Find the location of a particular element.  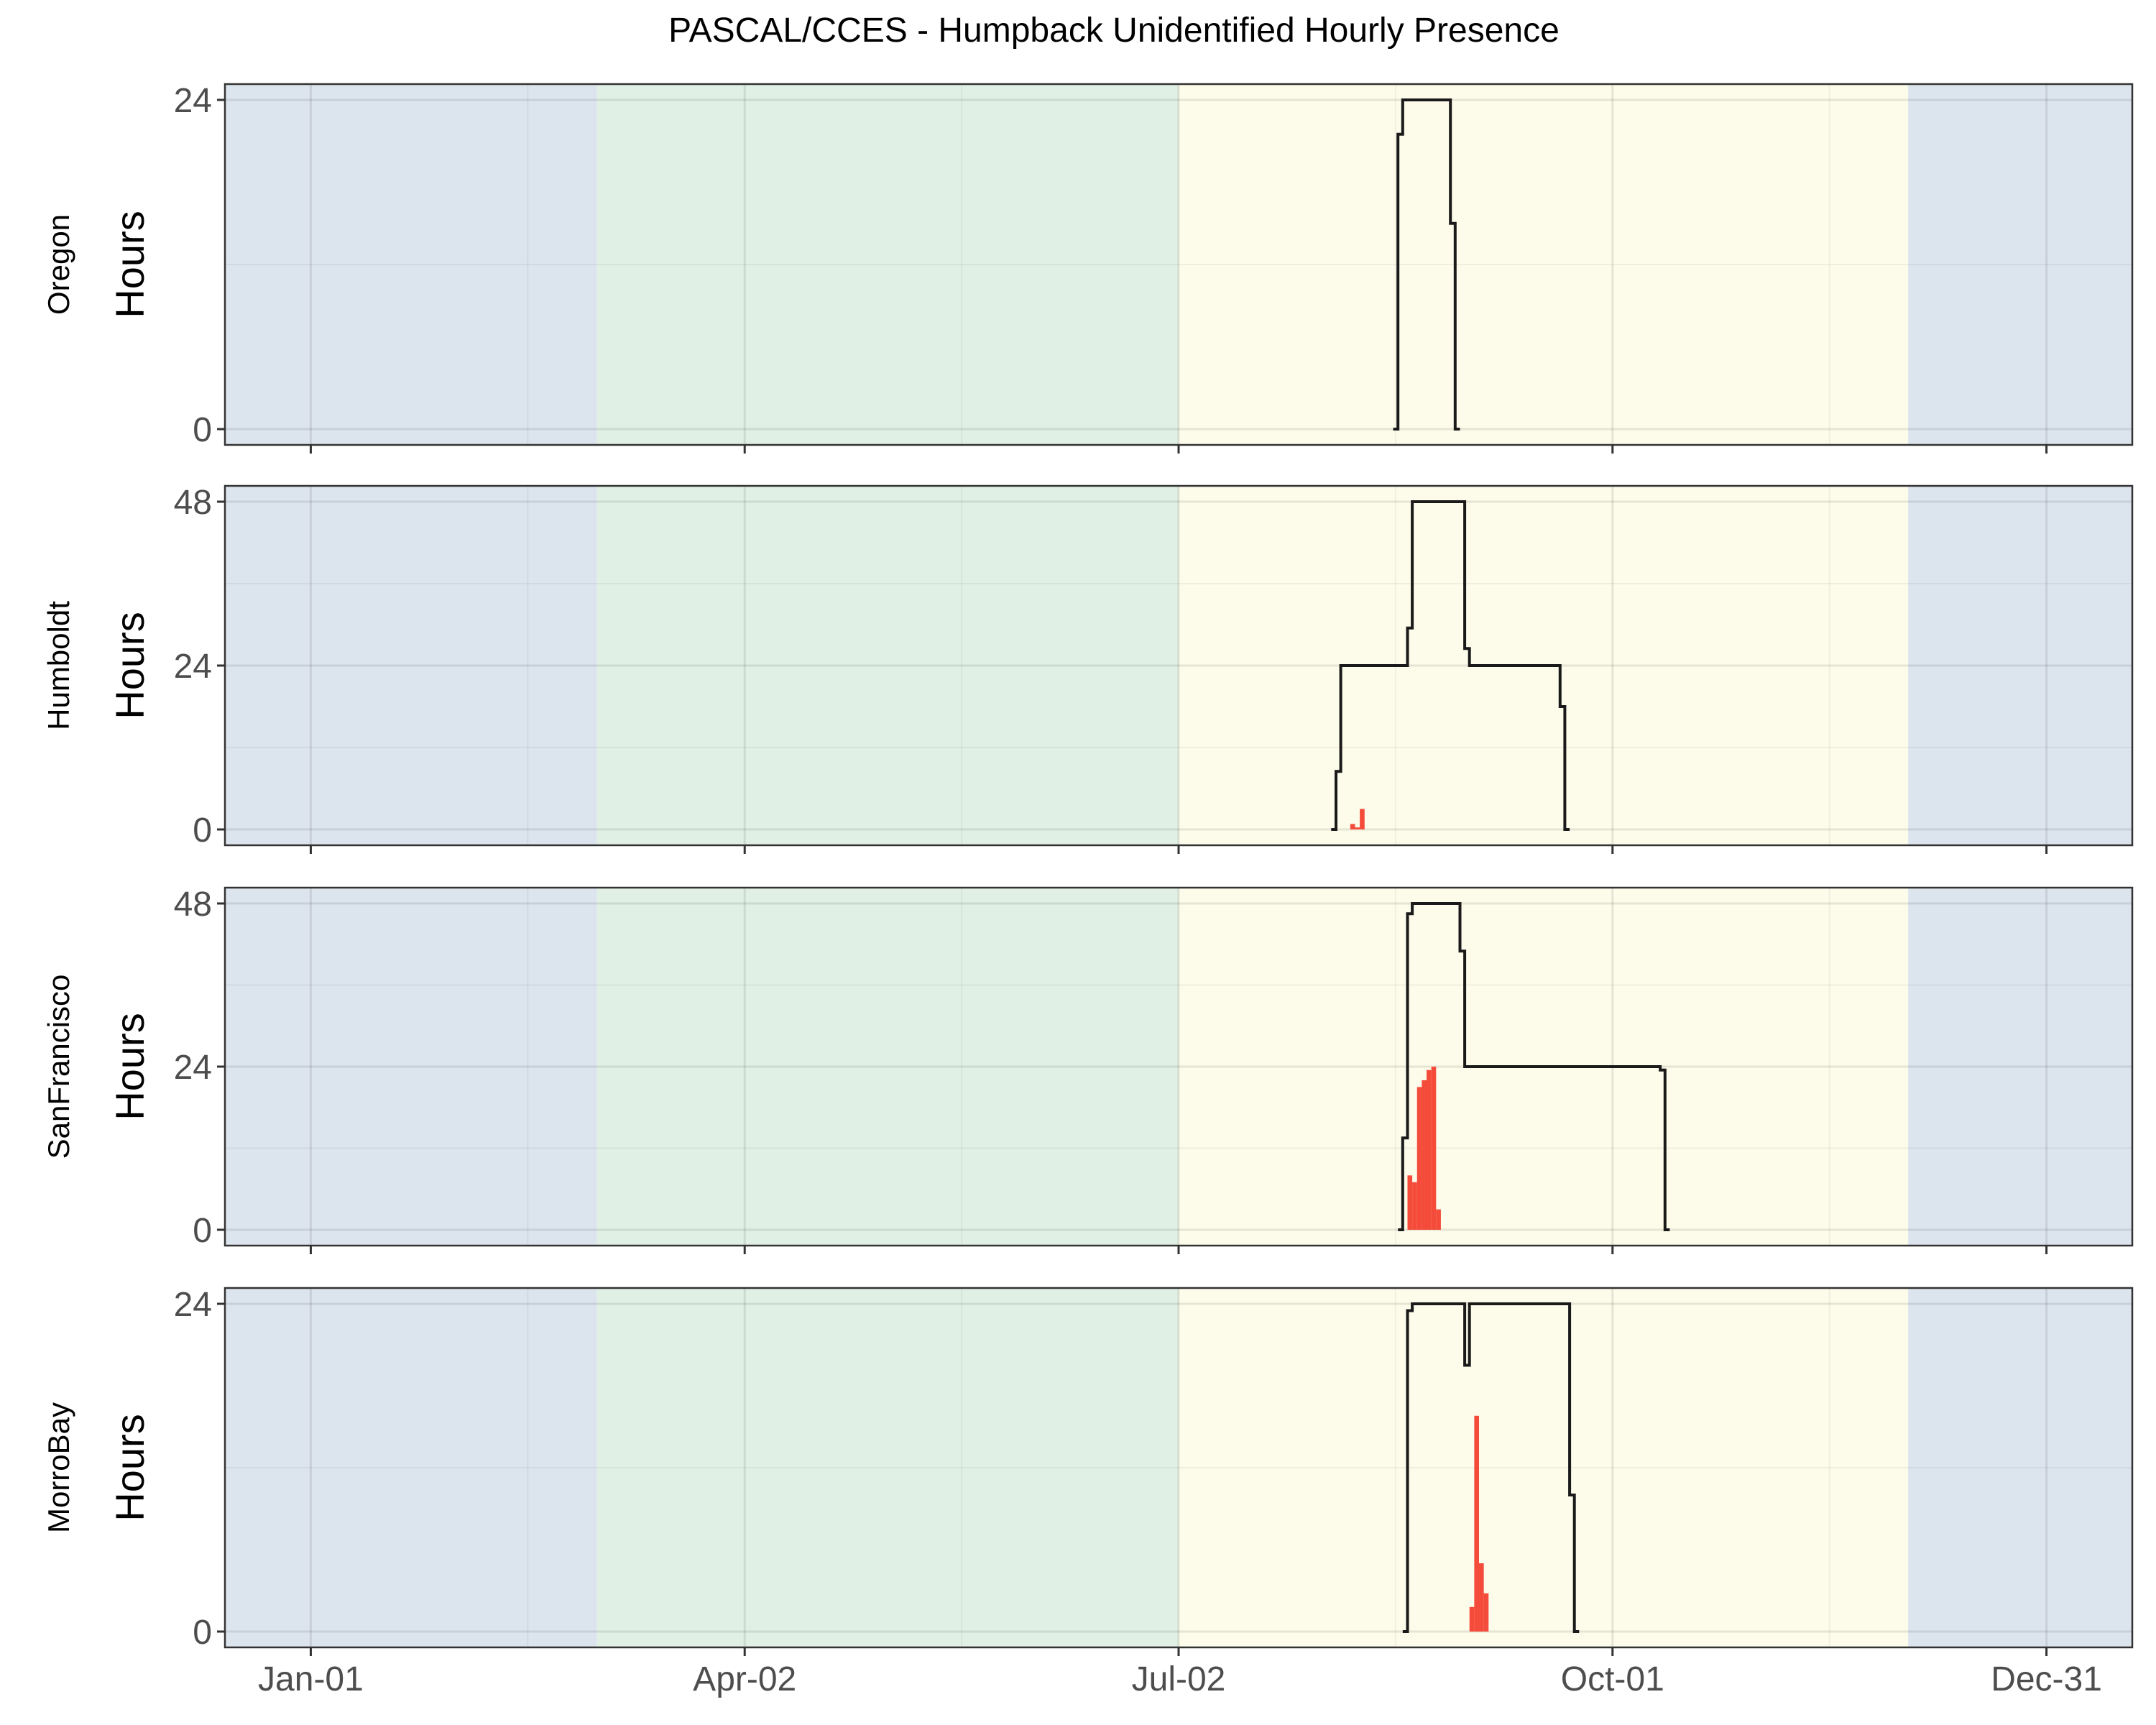

x-tick-label: Dec-31 is located at coordinates (2046, 1679).